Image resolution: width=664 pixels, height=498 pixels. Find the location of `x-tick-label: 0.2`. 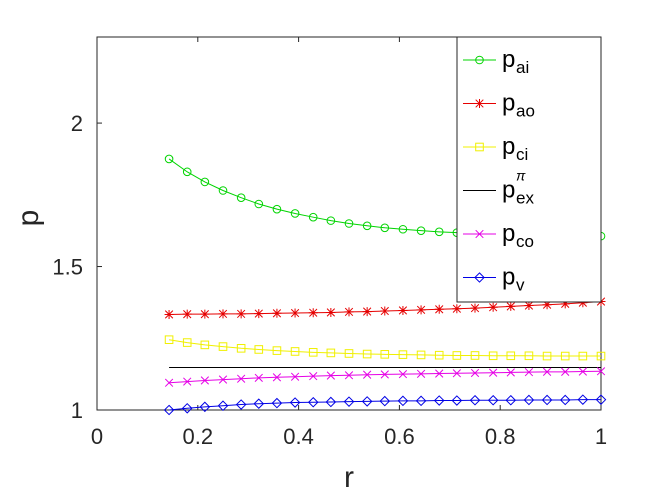

x-tick-label: 0.2 is located at coordinates (198, 436).